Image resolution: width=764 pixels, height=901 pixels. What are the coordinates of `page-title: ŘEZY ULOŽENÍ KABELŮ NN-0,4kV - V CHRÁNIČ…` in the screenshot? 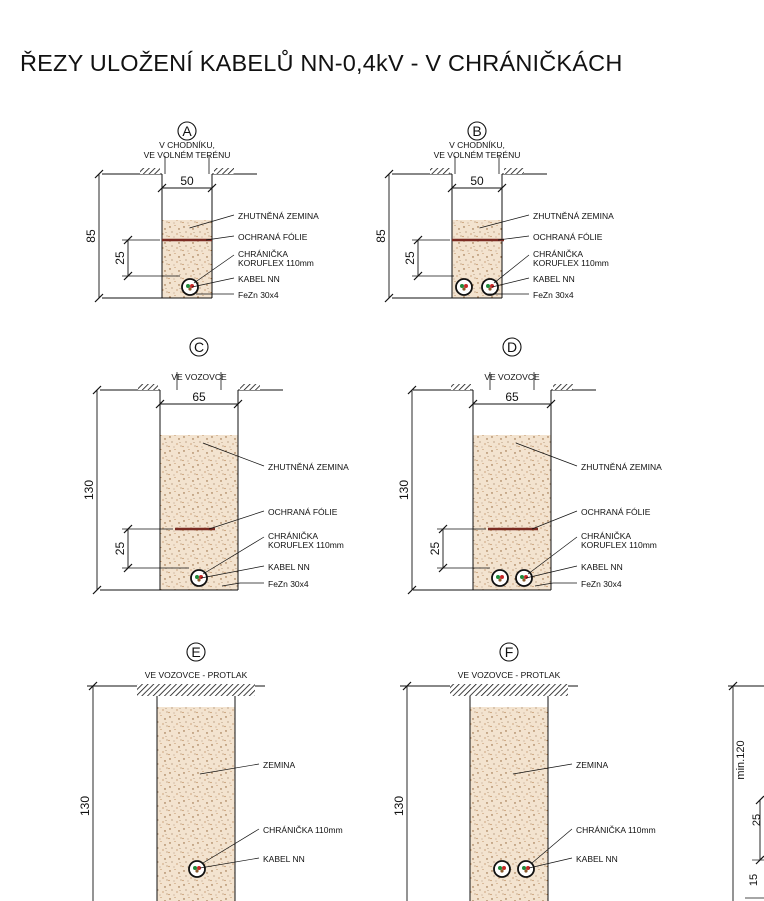 It's located at (321, 63).